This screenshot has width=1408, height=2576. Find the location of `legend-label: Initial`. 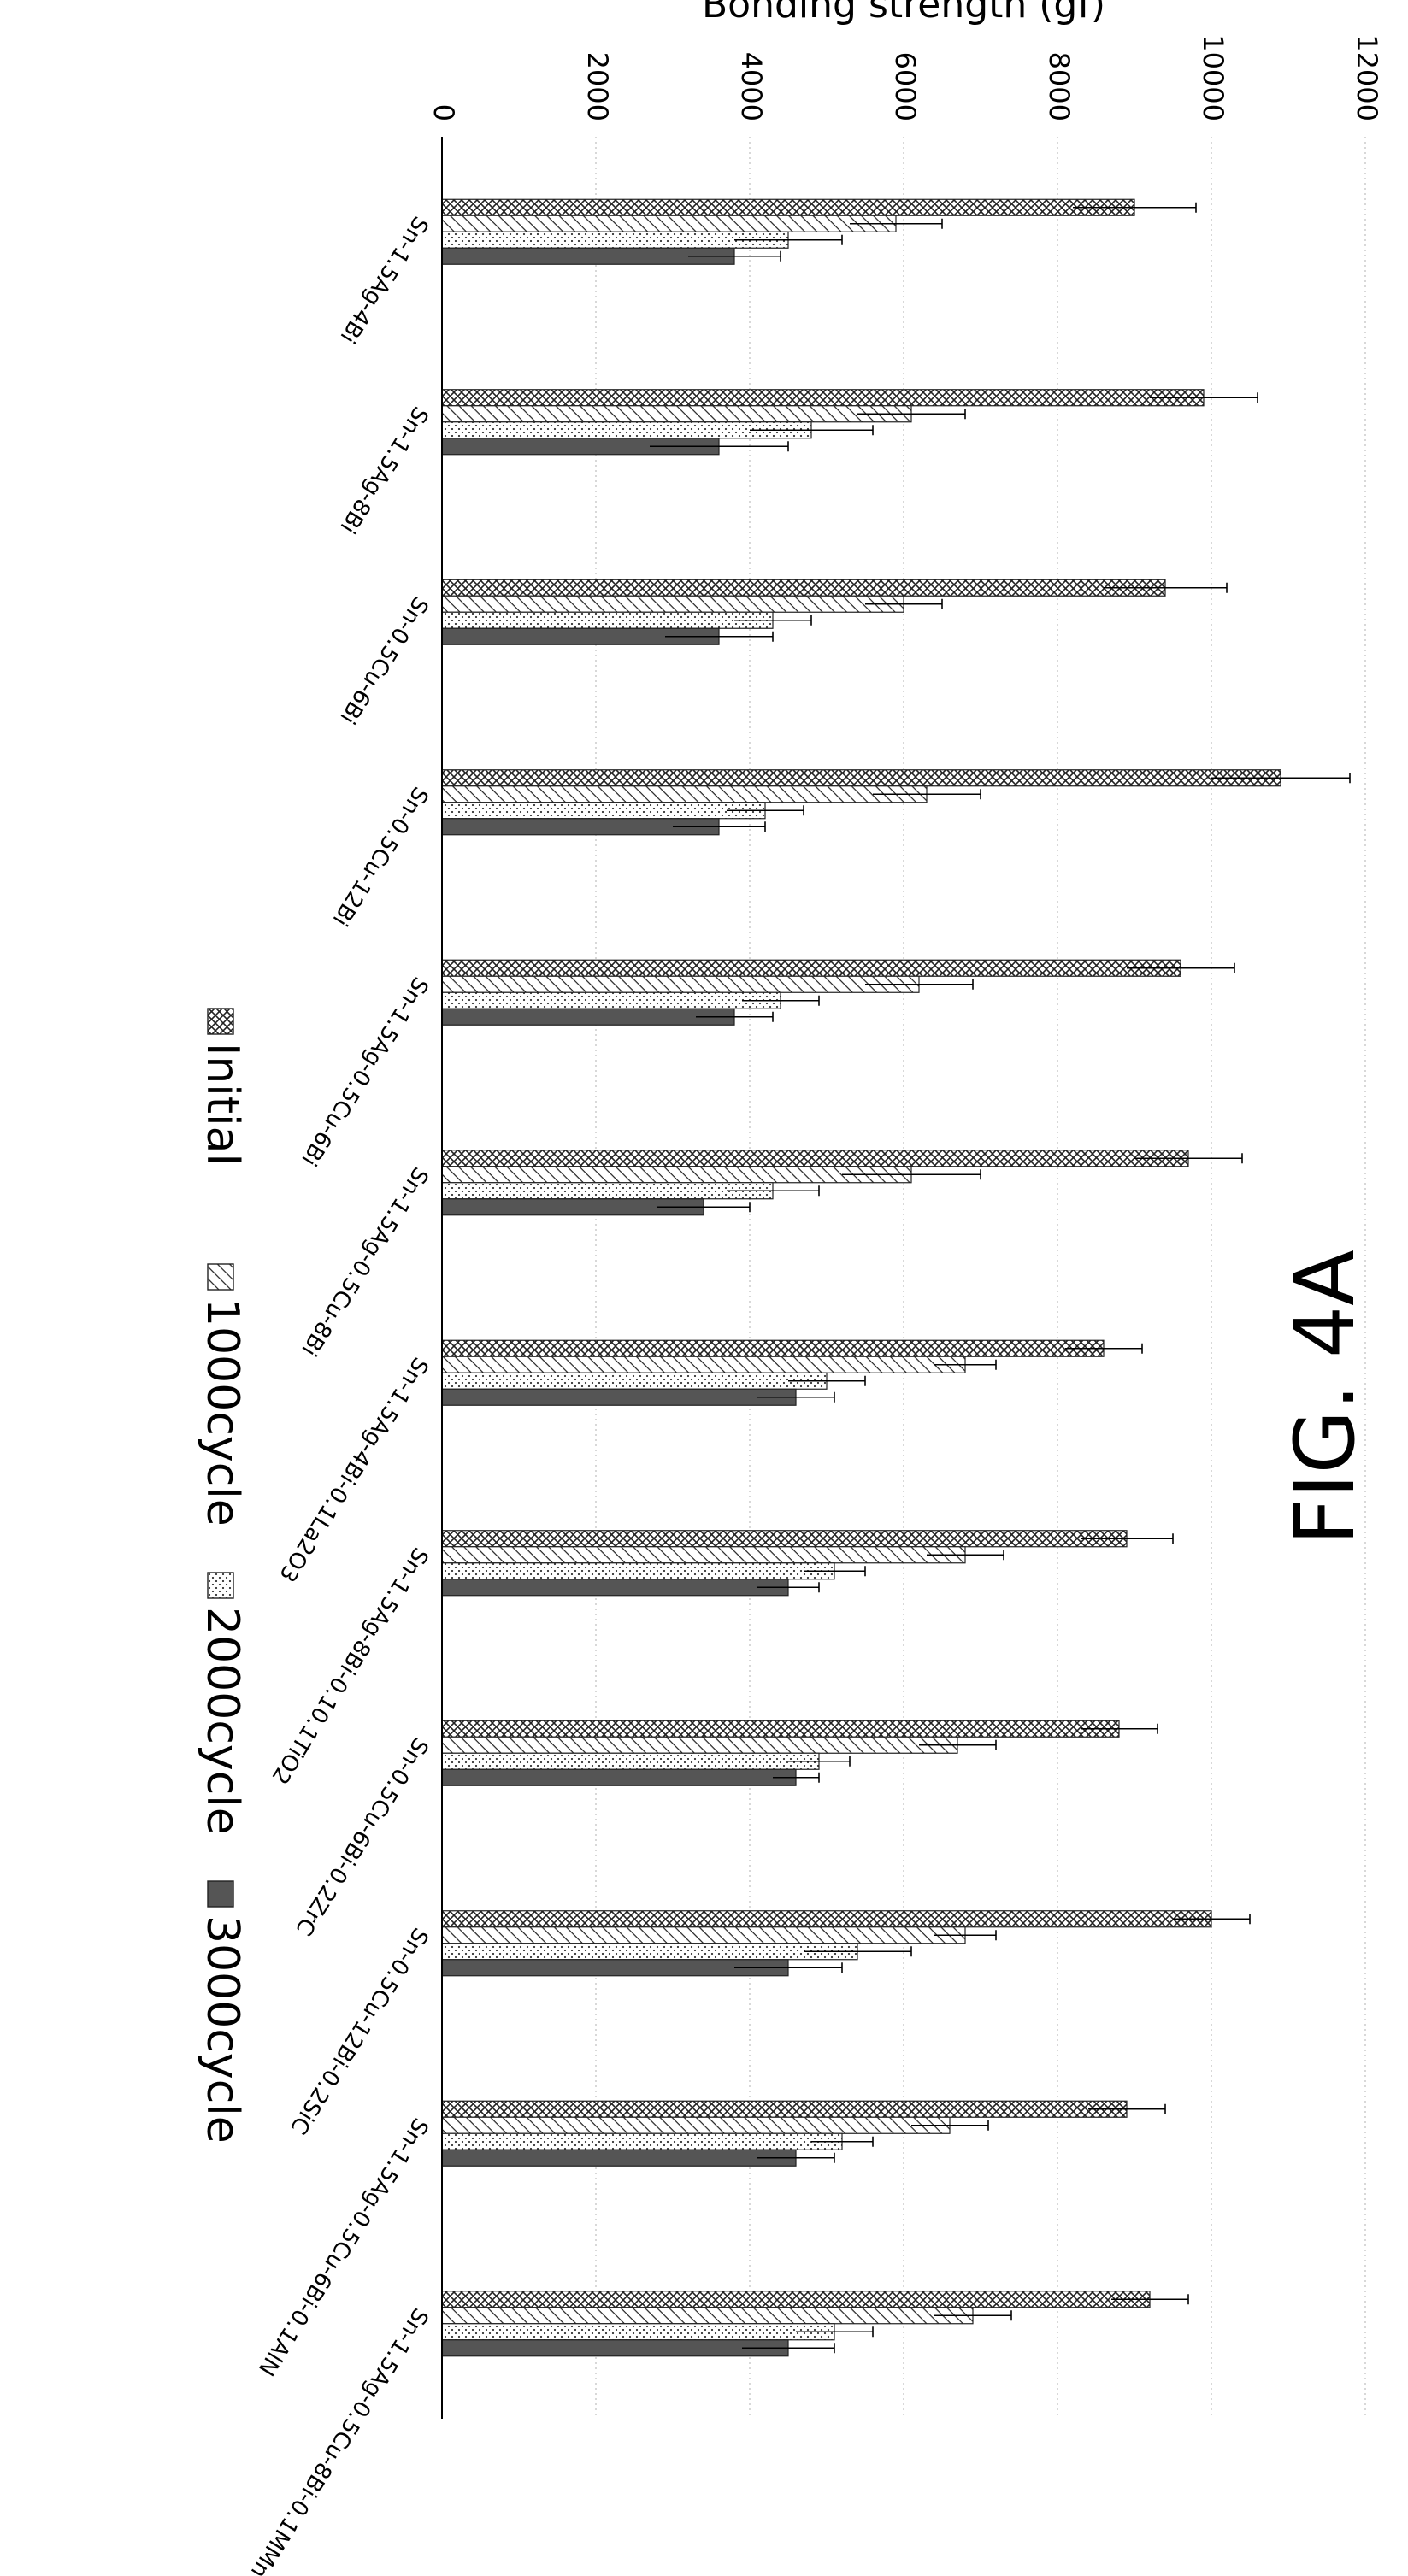

legend-label: Initial is located at coordinates (222, 1104).